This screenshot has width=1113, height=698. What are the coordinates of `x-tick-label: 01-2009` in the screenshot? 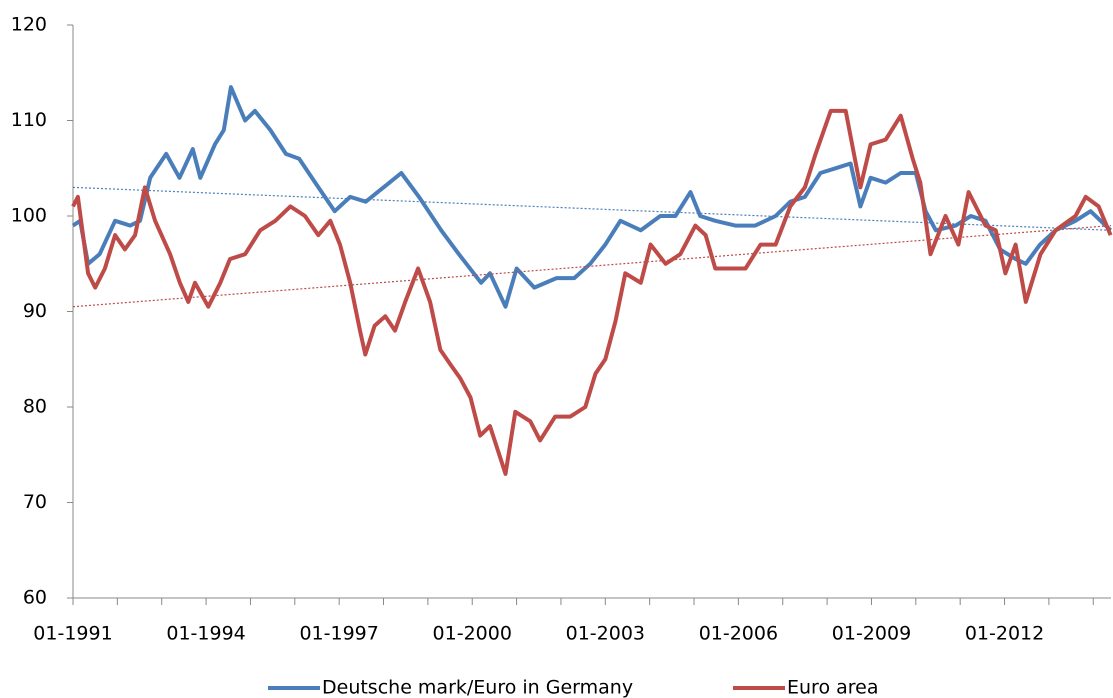 It's located at (871, 634).